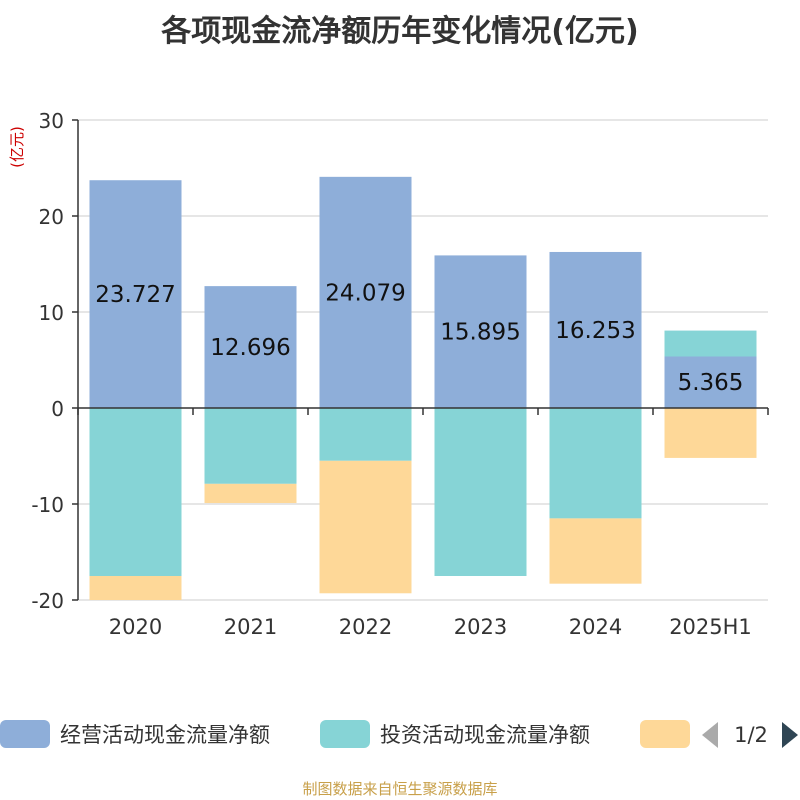 This screenshot has width=800, height=800. Describe the element at coordinates (595, 627) in the screenshot. I see `x-tick-label: 2024` at that location.